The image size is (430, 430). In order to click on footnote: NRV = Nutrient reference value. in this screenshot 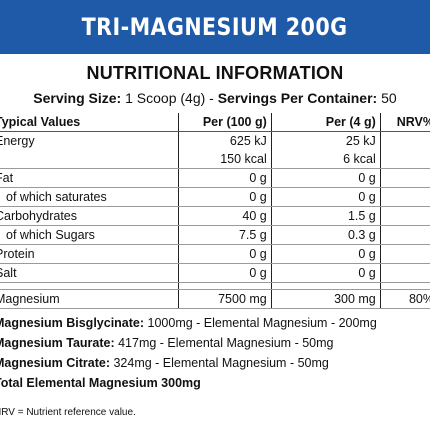, I will do `click(68, 412)`.